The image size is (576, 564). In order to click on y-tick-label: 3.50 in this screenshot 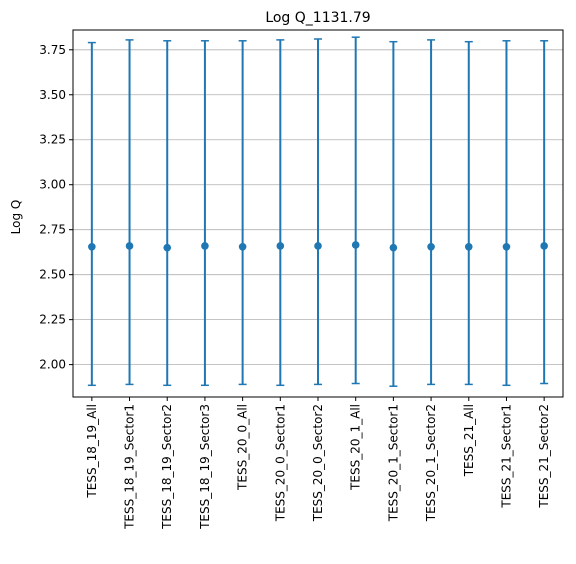, I will do `click(52, 95)`.